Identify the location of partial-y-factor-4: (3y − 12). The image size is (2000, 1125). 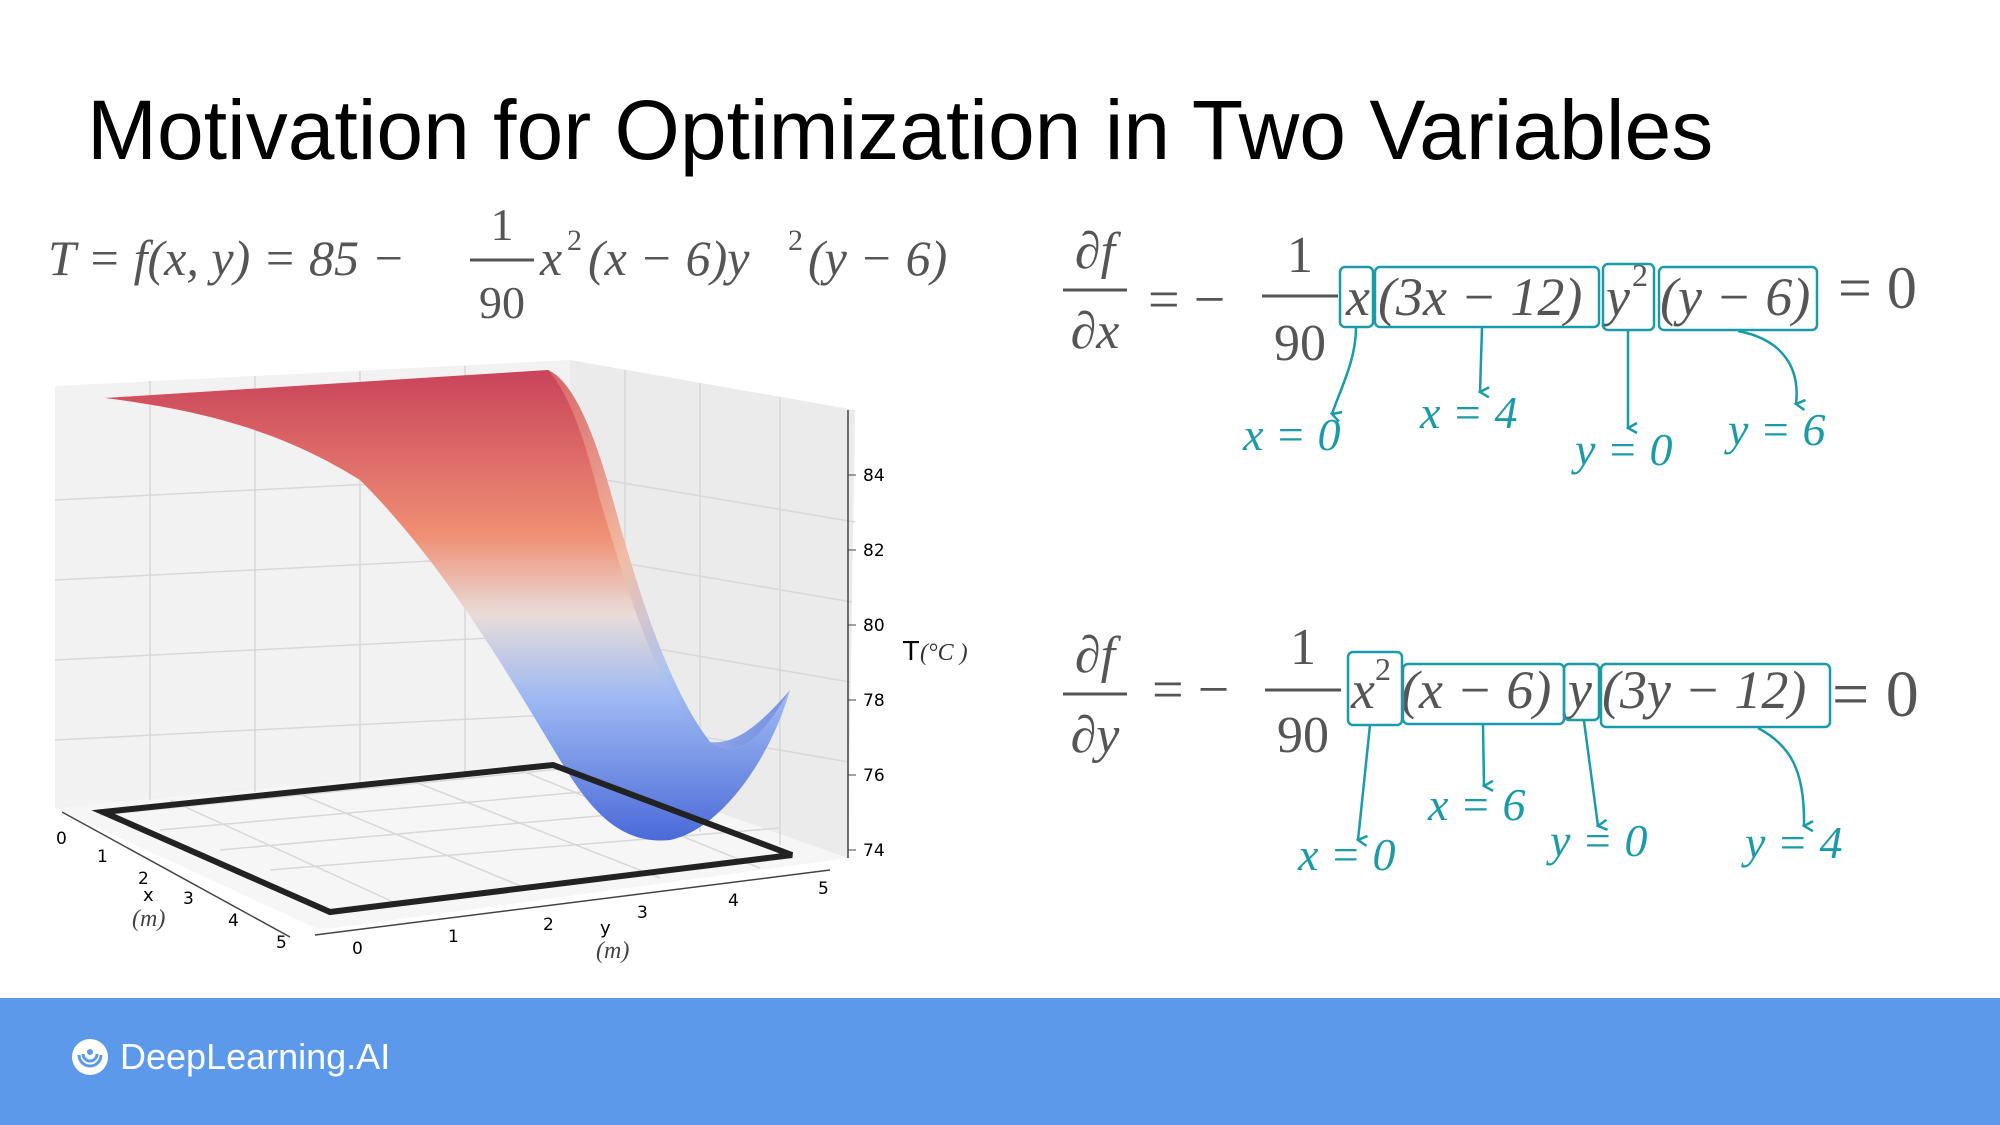
(1704, 690).